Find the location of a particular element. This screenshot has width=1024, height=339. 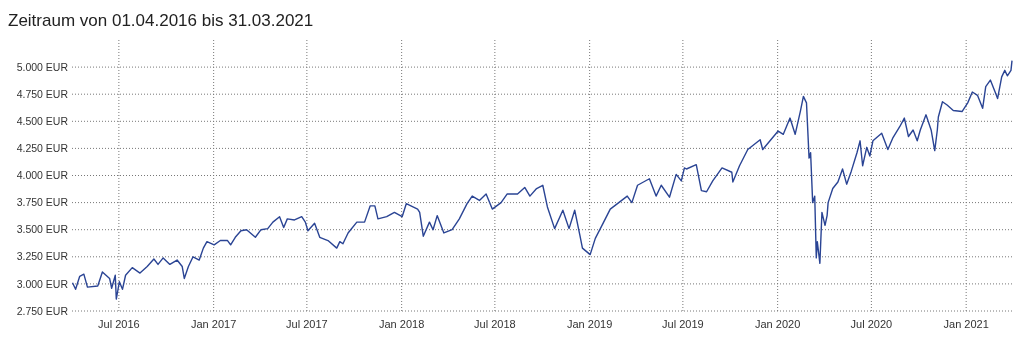

x-tick-label: Jan 2019 is located at coordinates (590, 324).